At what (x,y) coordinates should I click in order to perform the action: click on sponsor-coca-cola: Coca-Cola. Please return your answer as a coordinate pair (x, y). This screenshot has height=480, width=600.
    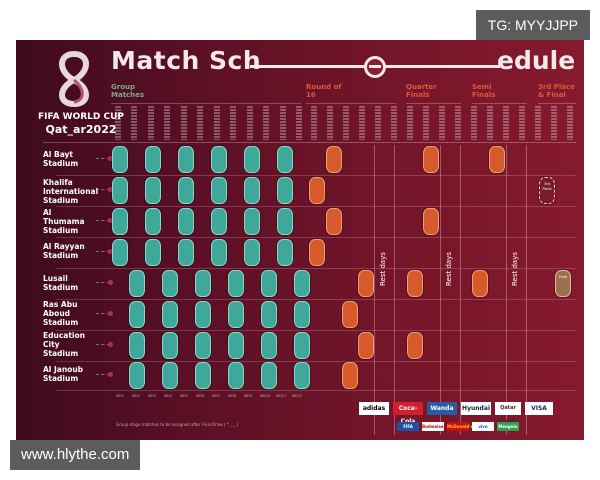
    Looking at the image, I should click on (408, 413).